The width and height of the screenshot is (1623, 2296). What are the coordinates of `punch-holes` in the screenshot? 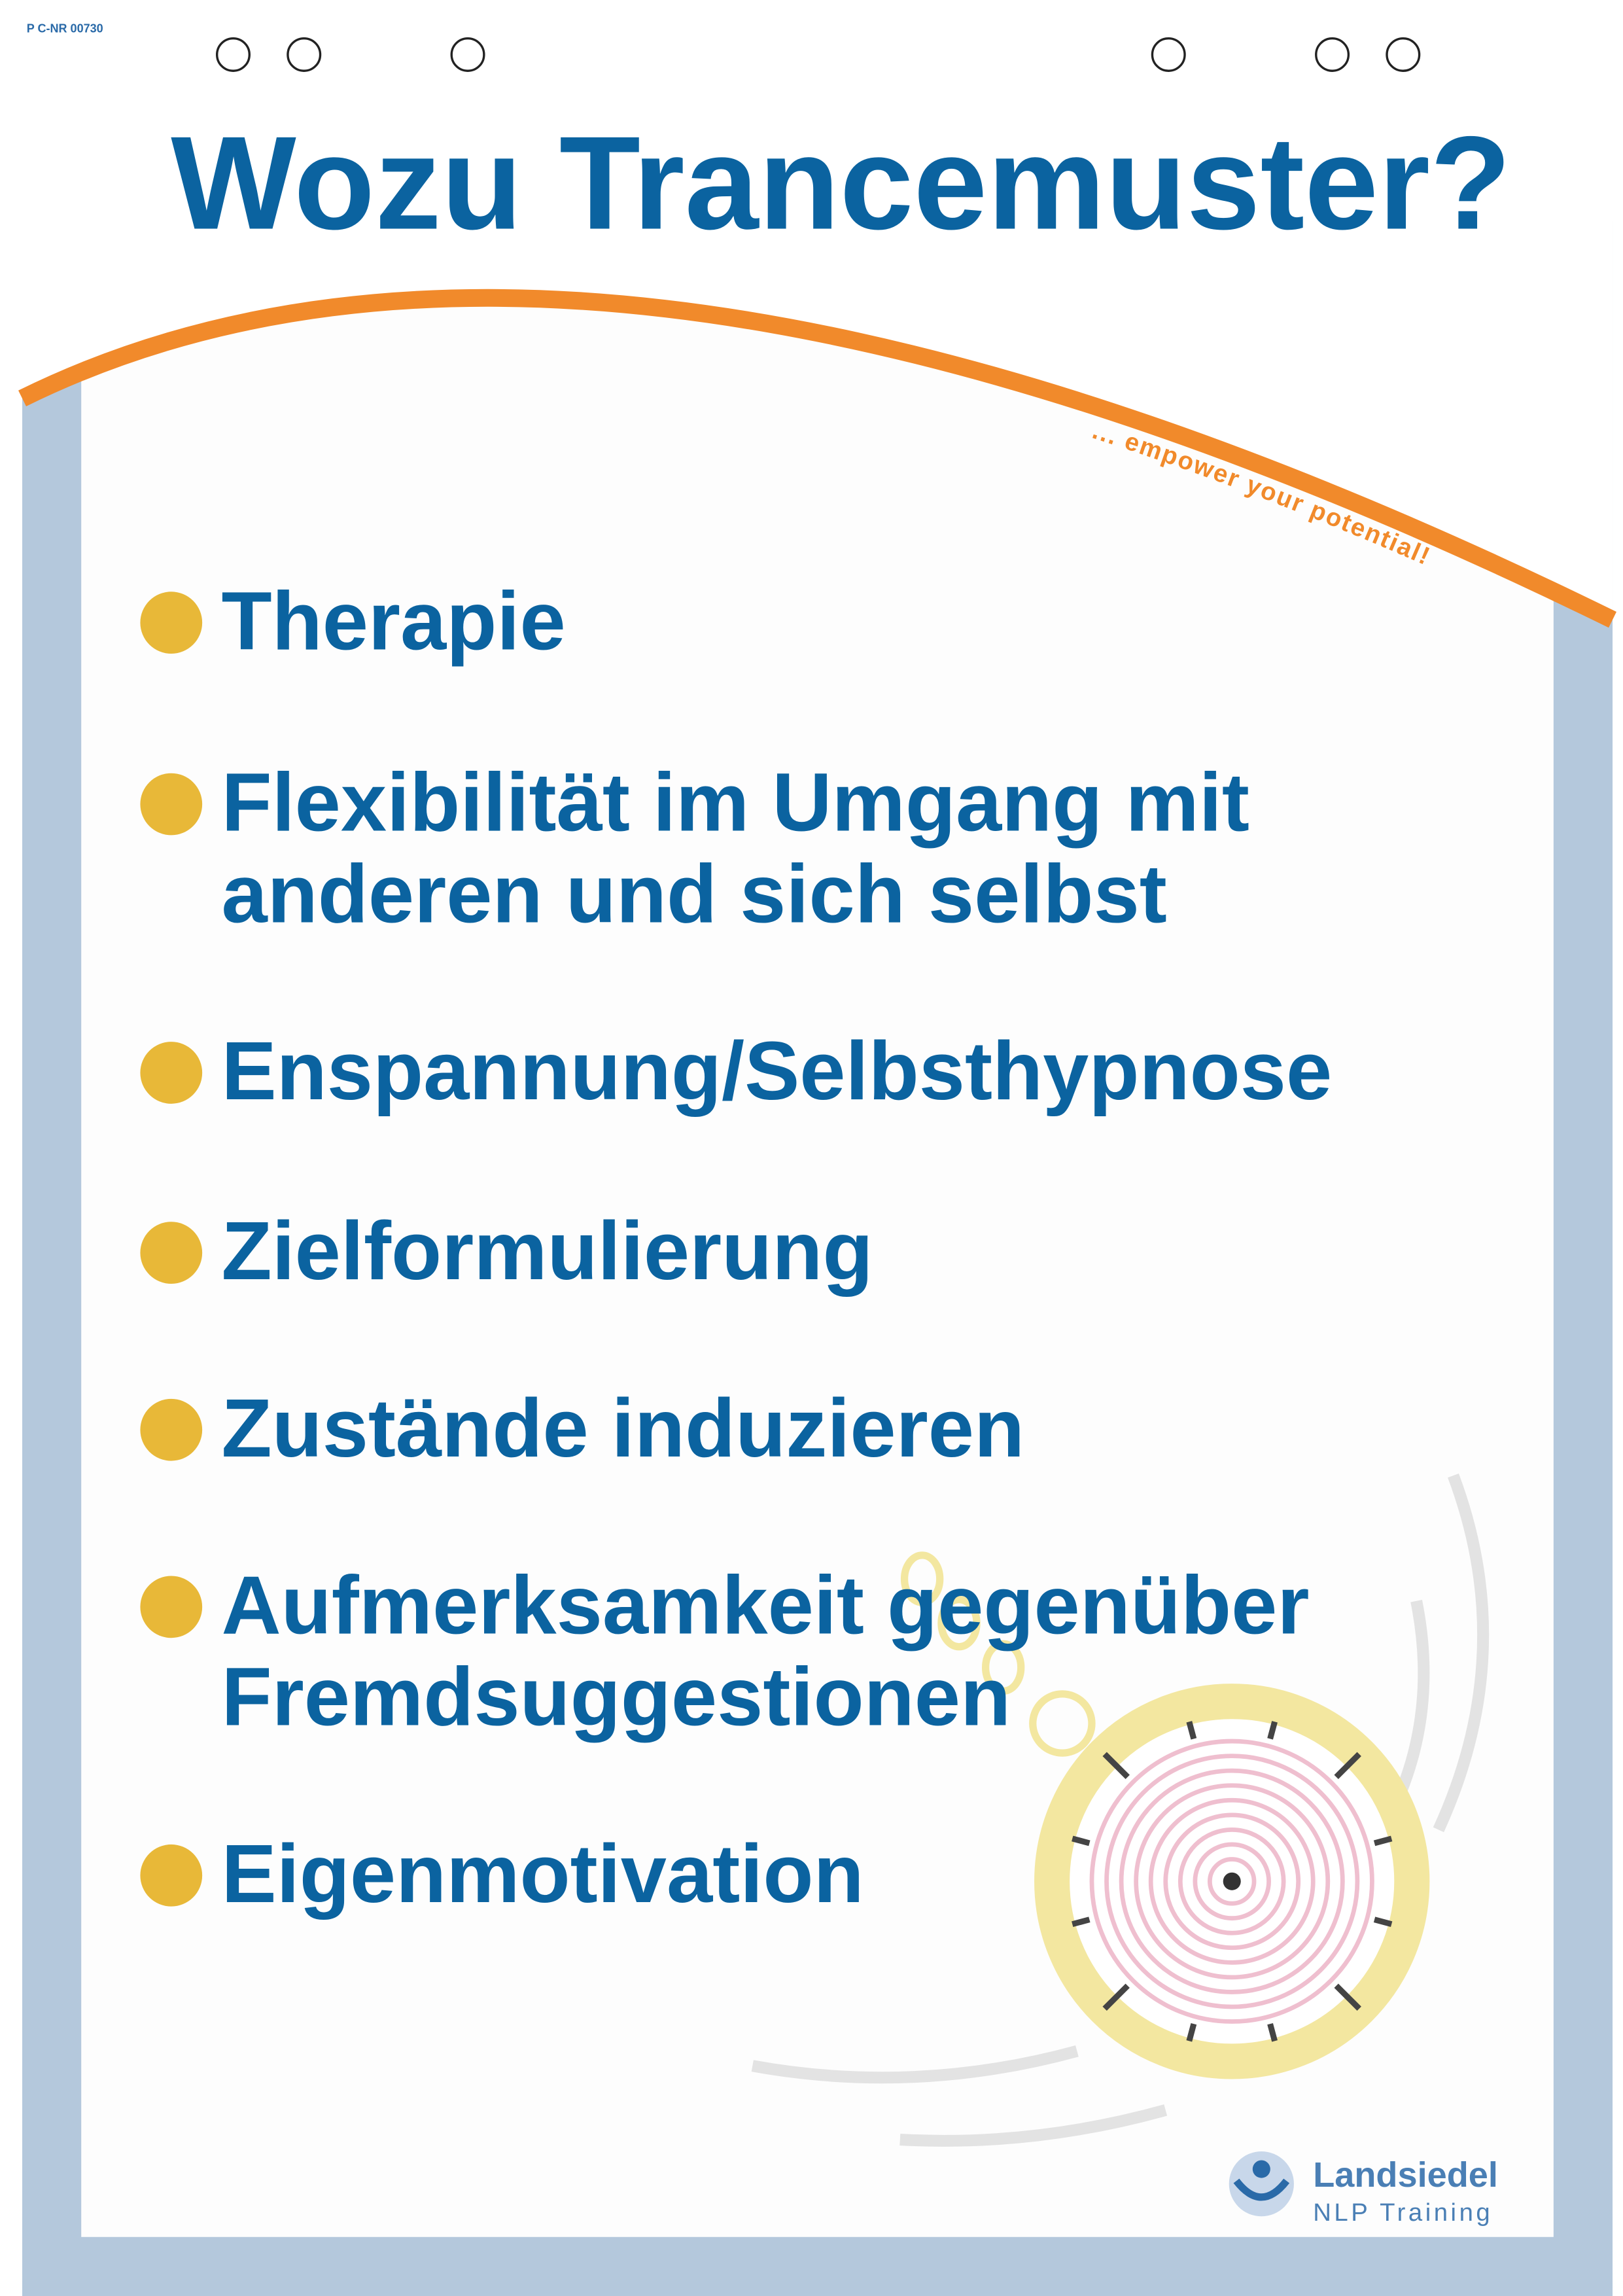 It's located at (818, 54).